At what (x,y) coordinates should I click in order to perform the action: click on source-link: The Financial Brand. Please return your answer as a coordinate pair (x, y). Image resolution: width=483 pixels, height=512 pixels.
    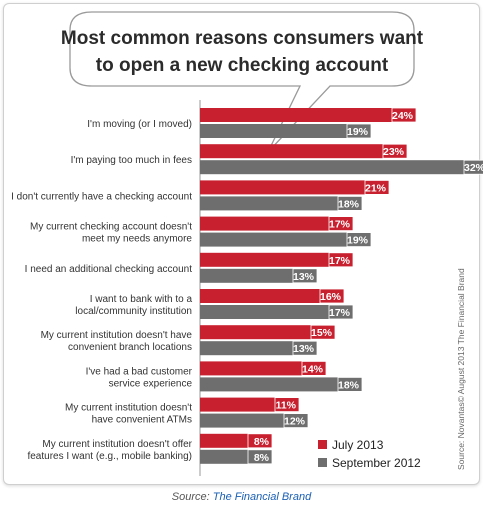
    Looking at the image, I should click on (262, 497).